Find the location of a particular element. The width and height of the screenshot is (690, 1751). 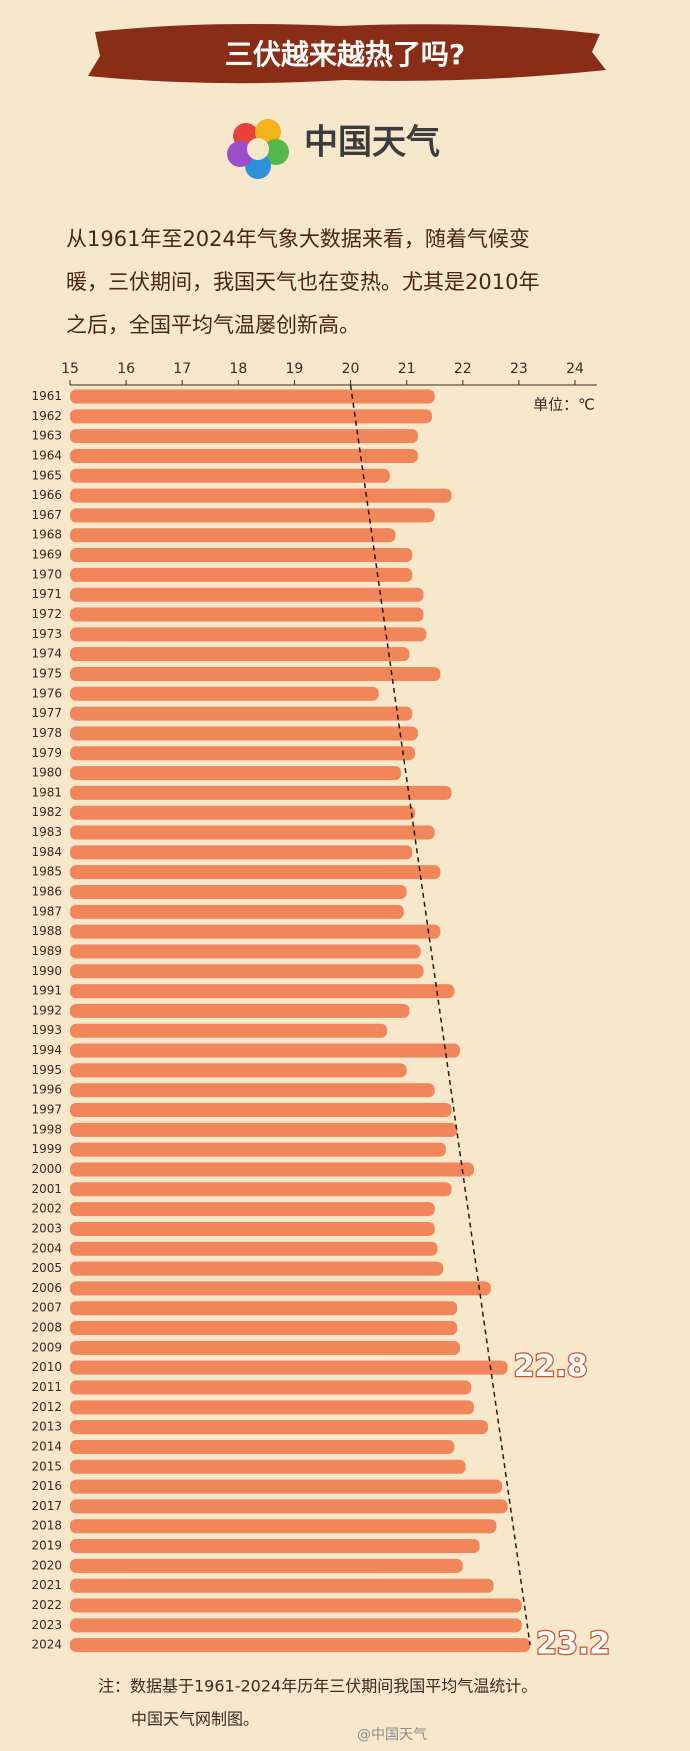

y-tick-label: 2001 is located at coordinates (46, 1189).